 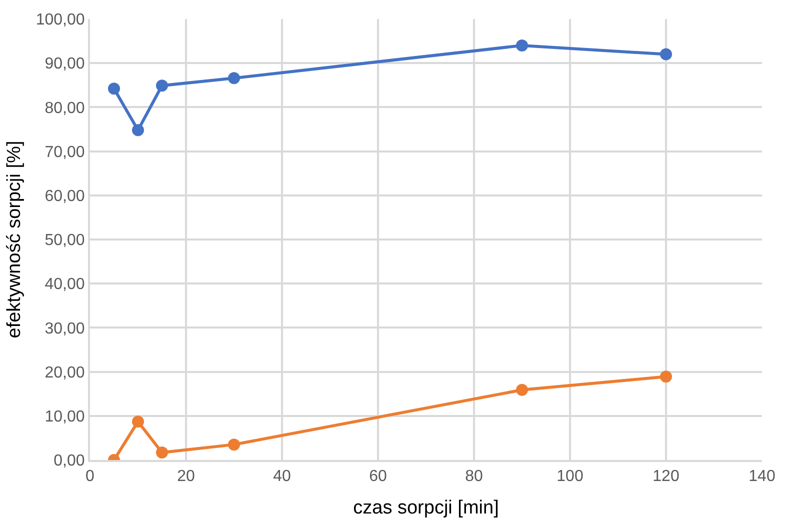 I want to click on x-tick-label: 40, so click(x=282, y=477).